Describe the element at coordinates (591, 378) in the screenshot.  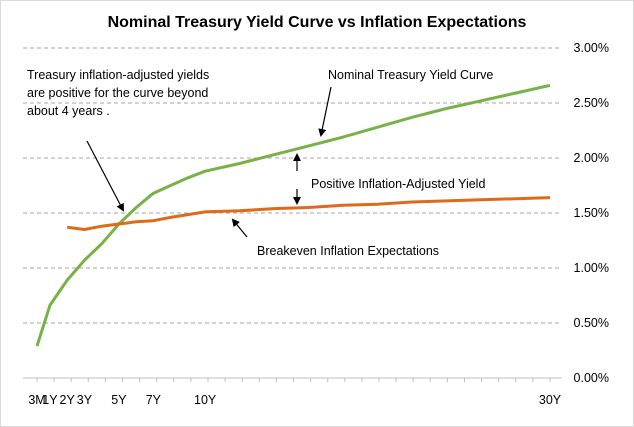
I see `y-tick-label: 0.00%` at that location.